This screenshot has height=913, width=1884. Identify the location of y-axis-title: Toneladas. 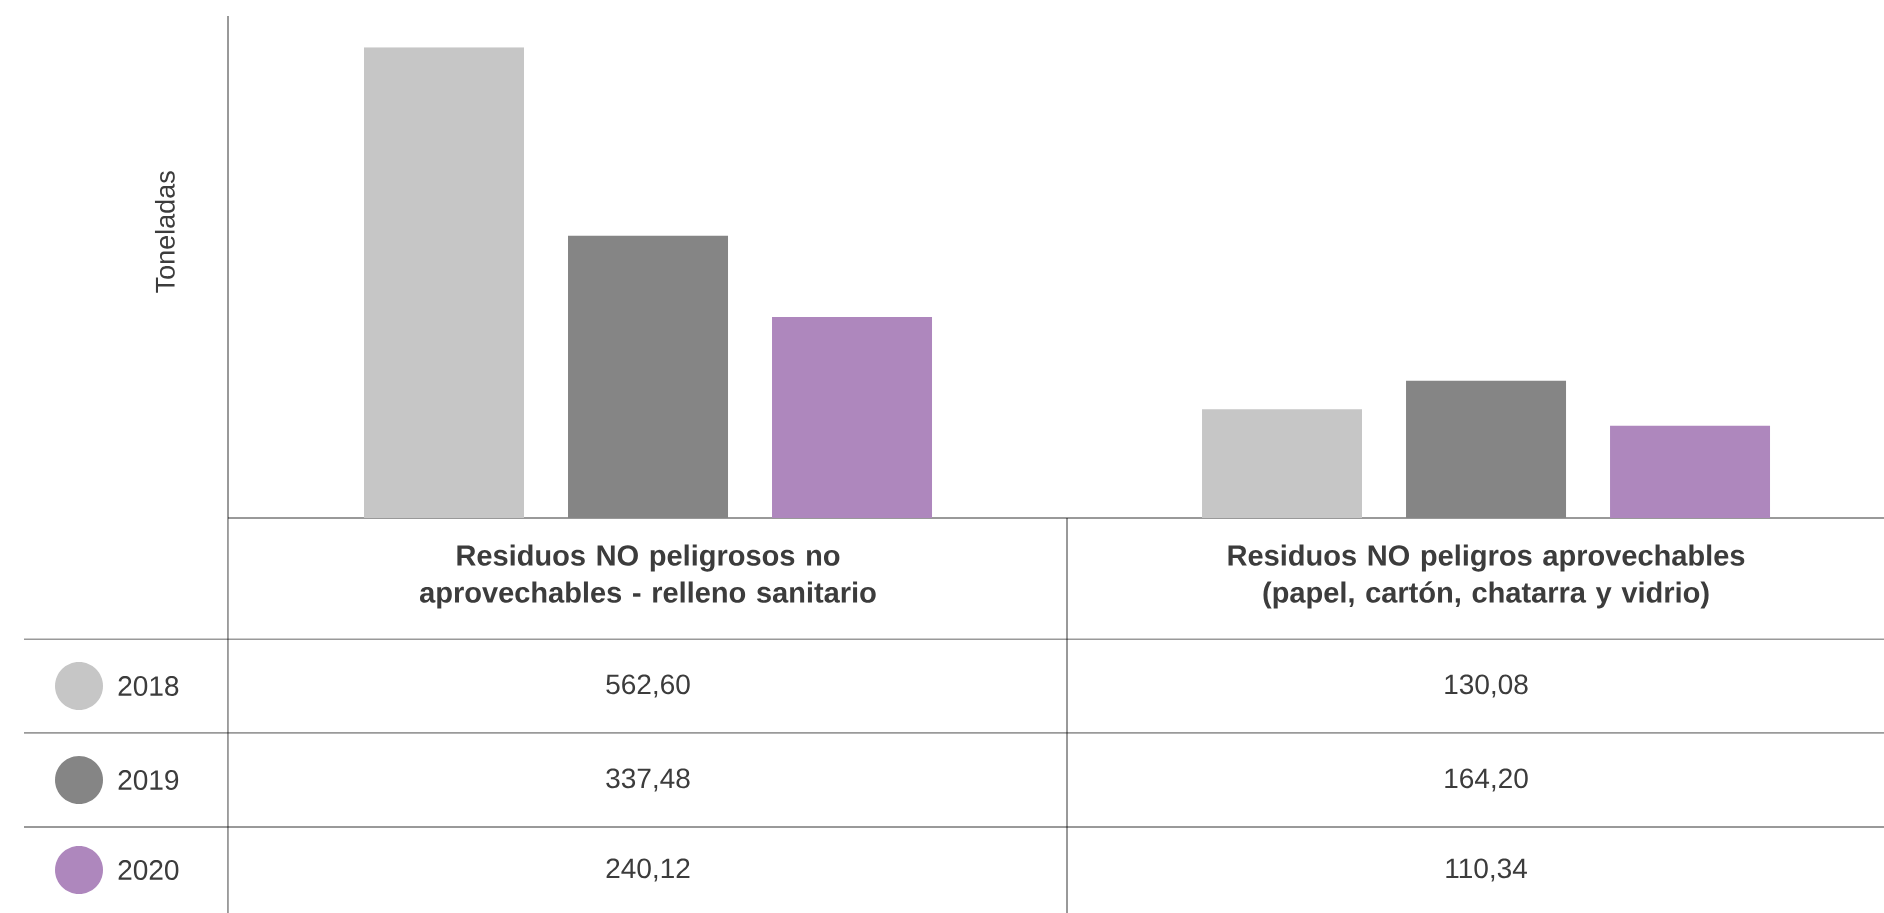
(164, 232).